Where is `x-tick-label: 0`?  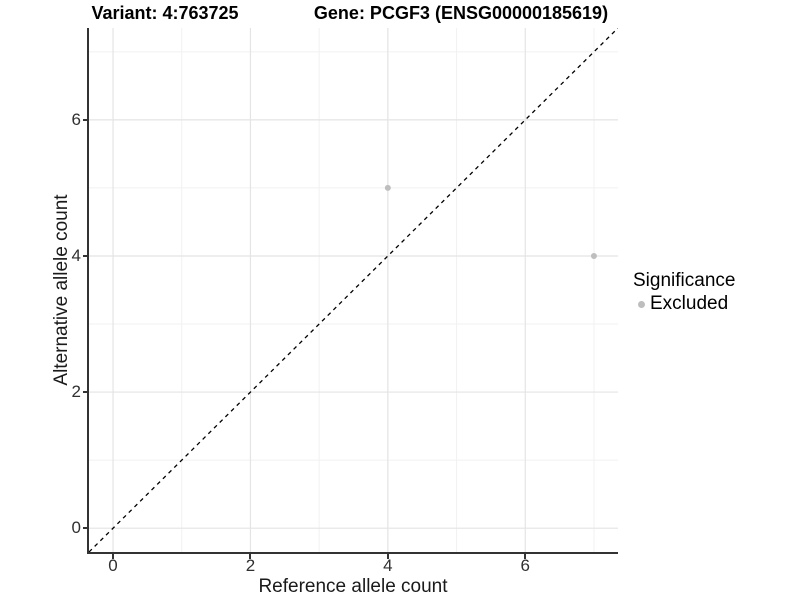
x-tick-label: 0 is located at coordinates (113, 565).